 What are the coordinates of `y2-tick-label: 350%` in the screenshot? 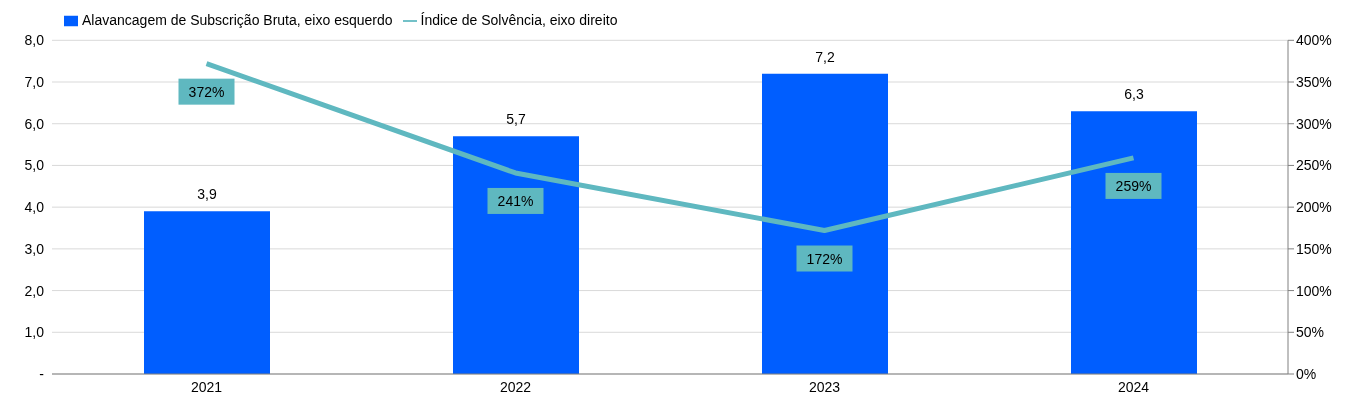 It's located at (1314, 81).